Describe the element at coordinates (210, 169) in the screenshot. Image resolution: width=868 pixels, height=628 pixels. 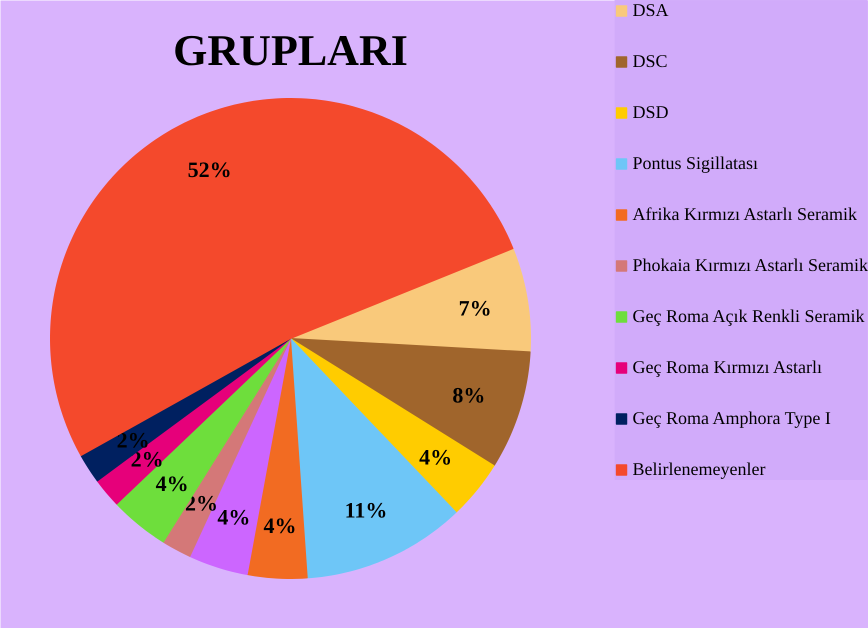
I see `data-label: 52%` at that location.